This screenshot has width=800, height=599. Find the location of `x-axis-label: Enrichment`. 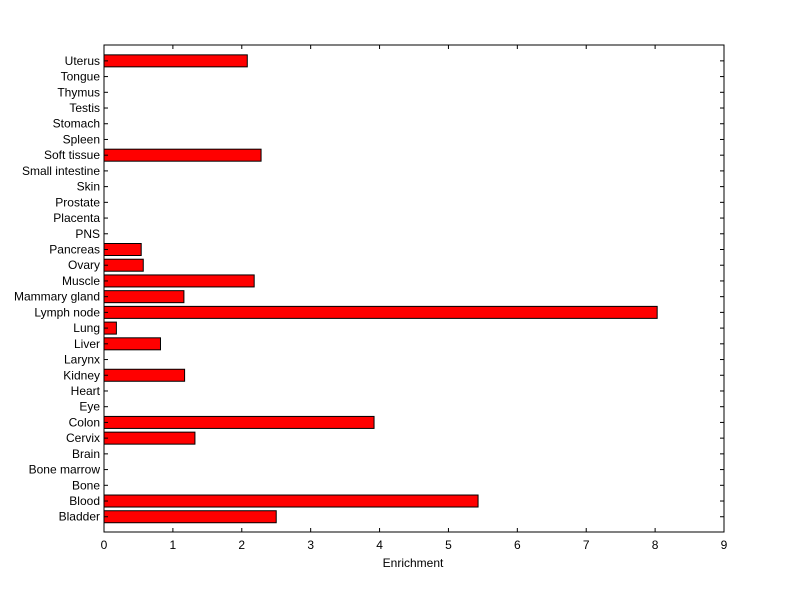

x-axis-label: Enrichment is located at coordinates (413, 563).